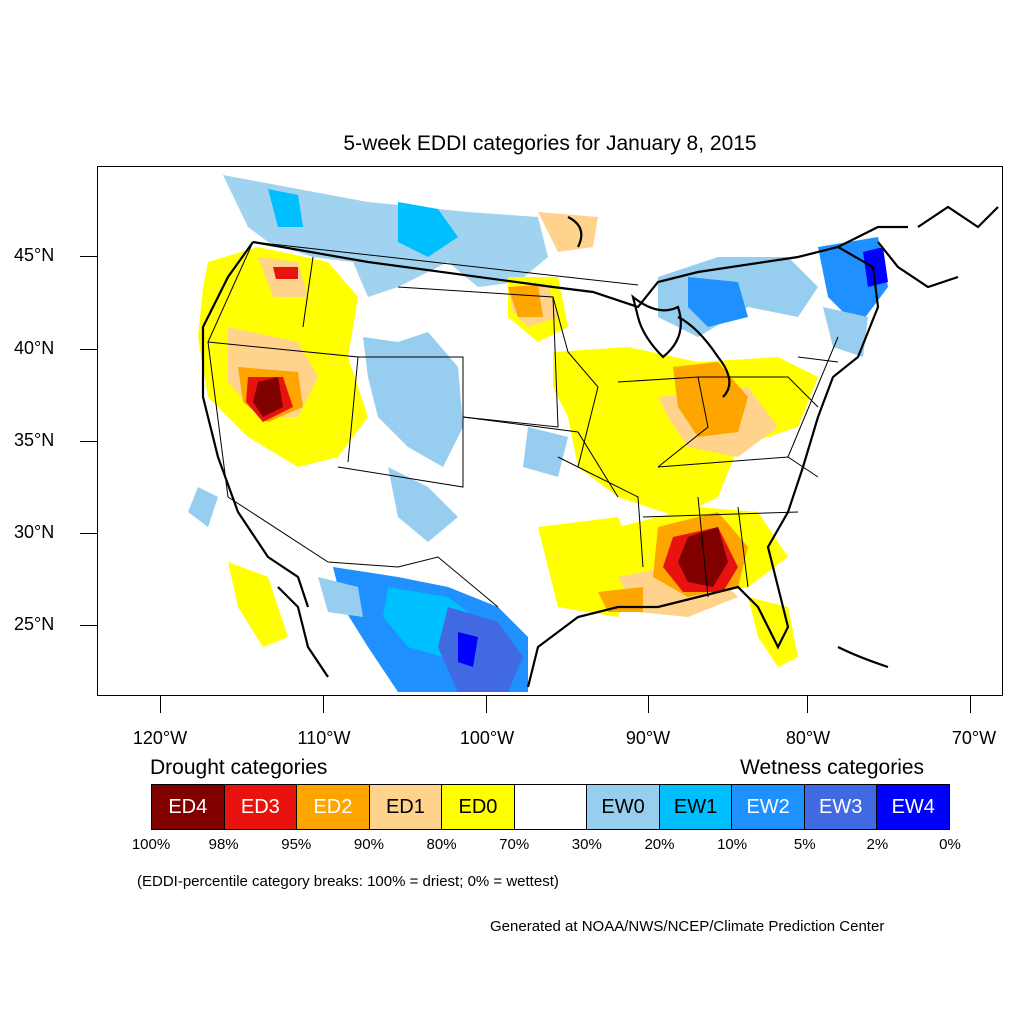 The height and width of the screenshot is (1024, 1024). What do you see at coordinates (406, 807) in the screenshot?
I see `legend-cell-ed1: ED1` at bounding box center [406, 807].